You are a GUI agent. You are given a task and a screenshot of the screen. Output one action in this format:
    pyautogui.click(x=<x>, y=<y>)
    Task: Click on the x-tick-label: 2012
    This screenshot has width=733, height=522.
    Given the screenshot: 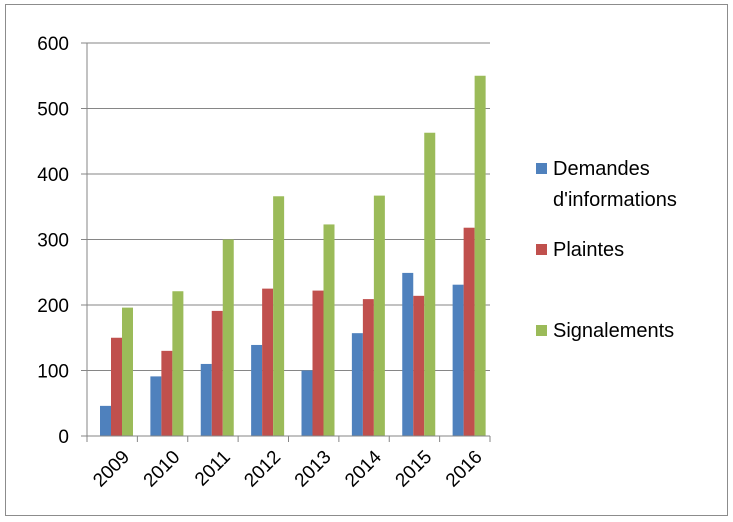 What is the action you would take?
    pyautogui.click(x=262, y=469)
    